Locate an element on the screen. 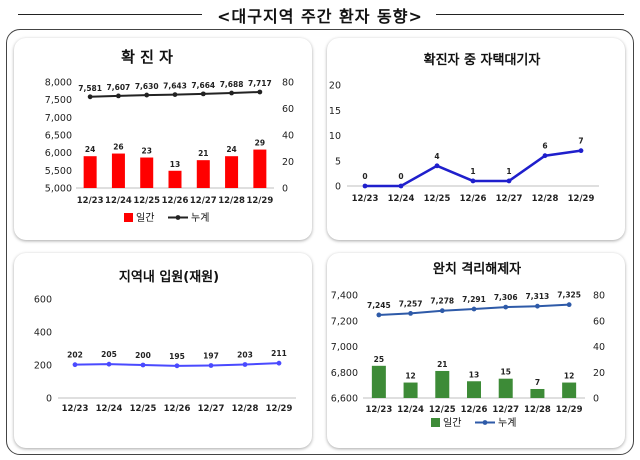 The height and width of the screenshot is (460, 640). y-right-tick-label: 80 is located at coordinates (599, 296).